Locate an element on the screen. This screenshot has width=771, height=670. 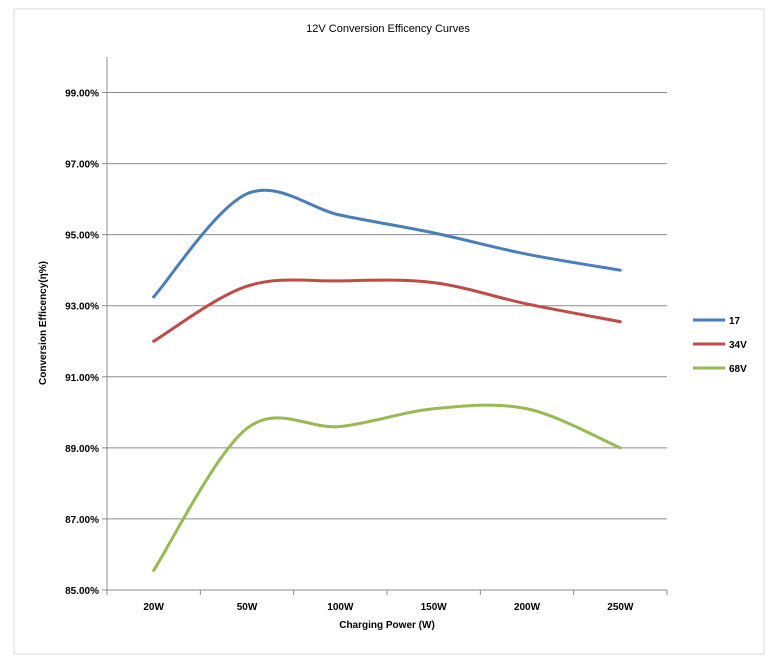
y-tick-label: 89.00% is located at coordinates (82, 449).